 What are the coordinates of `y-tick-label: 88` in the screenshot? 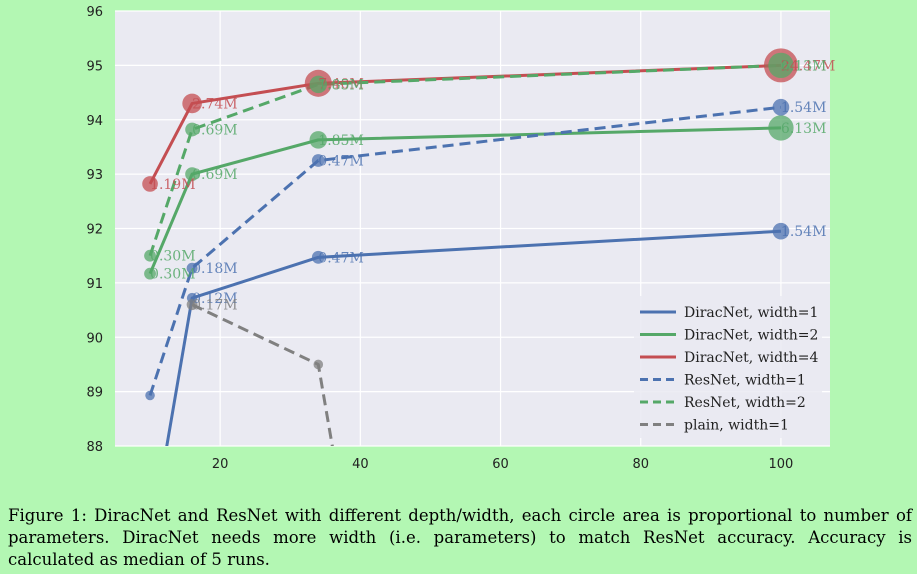 It's located at (94, 447).